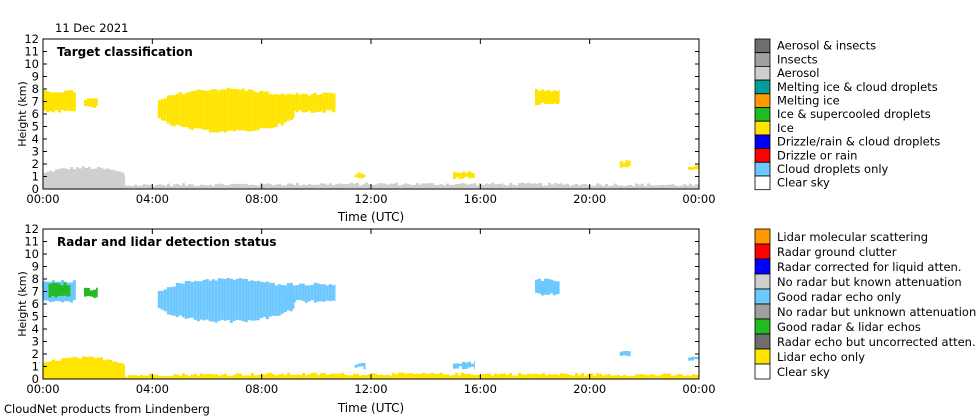 The image size is (980, 420). What do you see at coordinates (35, 267) in the screenshot?
I see `y-tick-label: 9` at bounding box center [35, 267].